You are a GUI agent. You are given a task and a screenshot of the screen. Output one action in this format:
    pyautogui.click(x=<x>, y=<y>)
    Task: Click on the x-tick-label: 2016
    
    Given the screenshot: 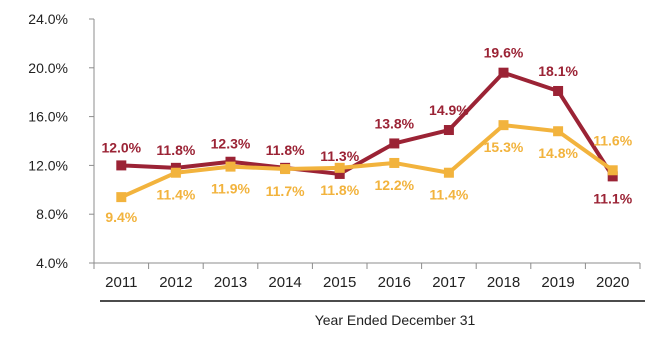 What is the action you would take?
    pyautogui.click(x=394, y=282)
    